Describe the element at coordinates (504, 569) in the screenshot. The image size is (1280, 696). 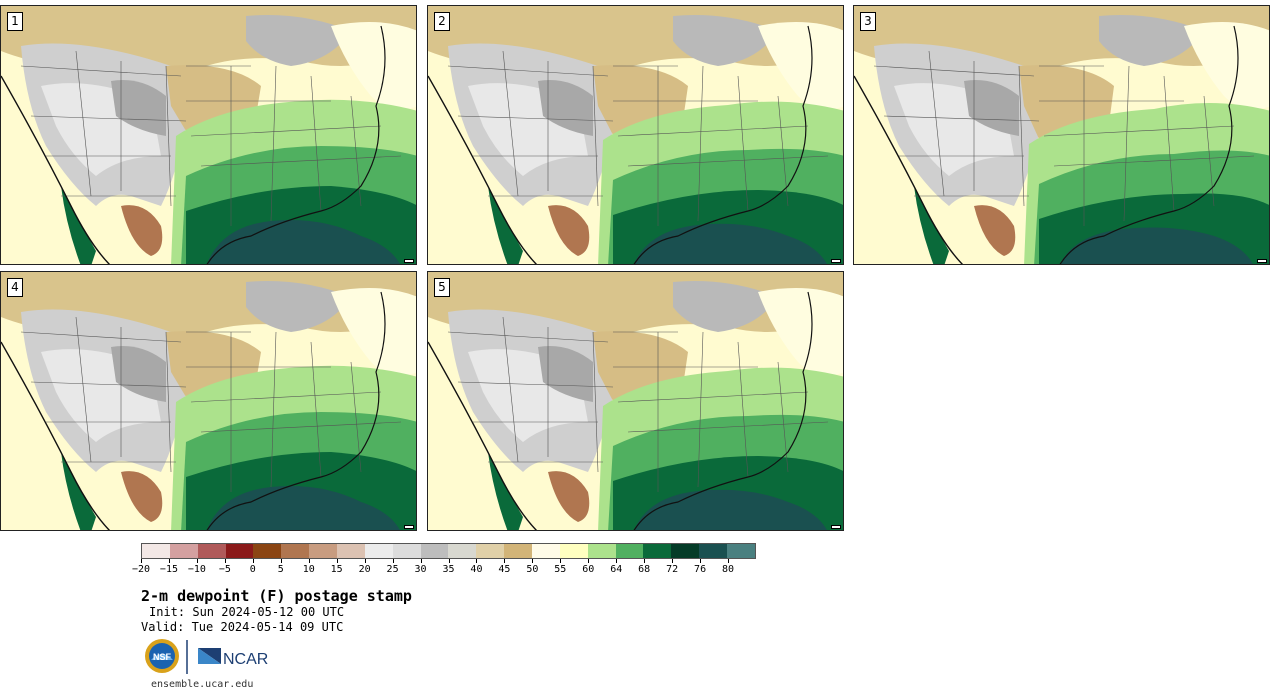
I see `colorbar-tick-label: 45` at that location.